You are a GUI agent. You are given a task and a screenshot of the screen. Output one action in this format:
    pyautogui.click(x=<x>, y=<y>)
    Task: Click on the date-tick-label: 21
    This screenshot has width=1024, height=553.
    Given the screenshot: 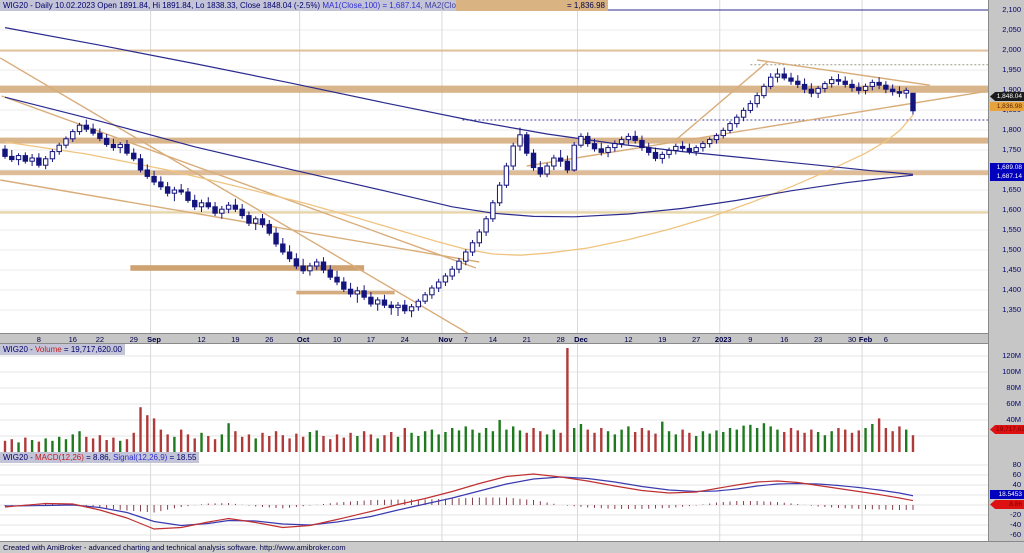 What is the action you would take?
    pyautogui.click(x=526, y=339)
    